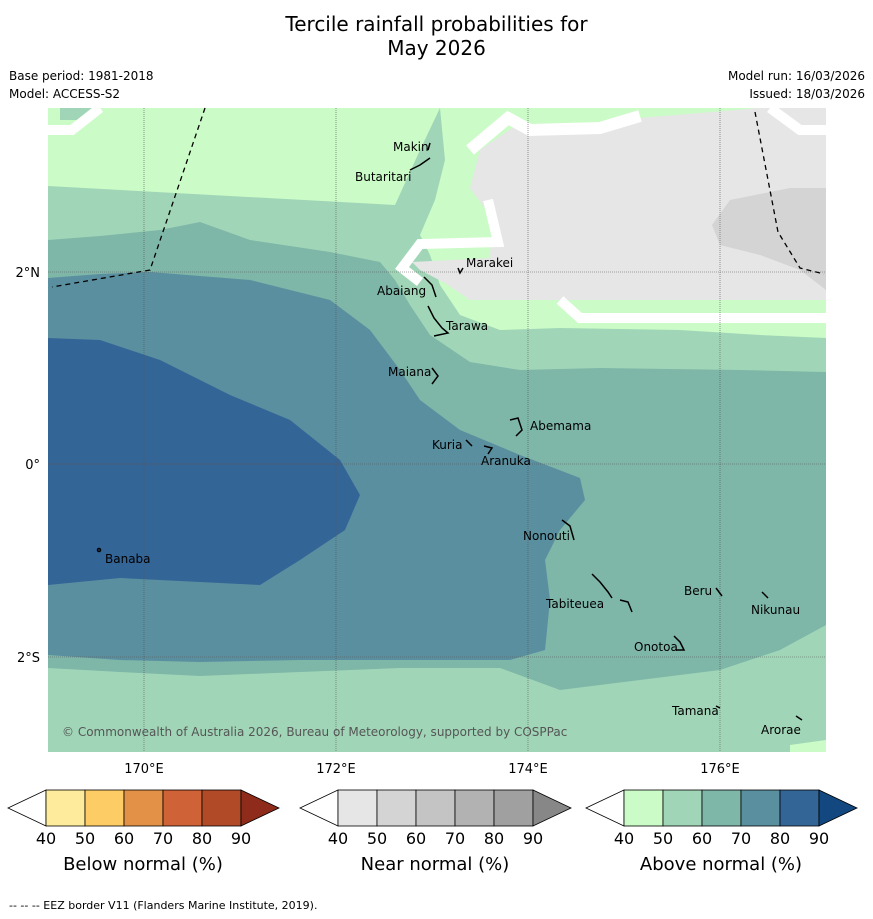 The height and width of the screenshot is (919, 873). What do you see at coordinates (808, 746) in the screenshot?
I see `field-above-40-c` at bounding box center [808, 746].